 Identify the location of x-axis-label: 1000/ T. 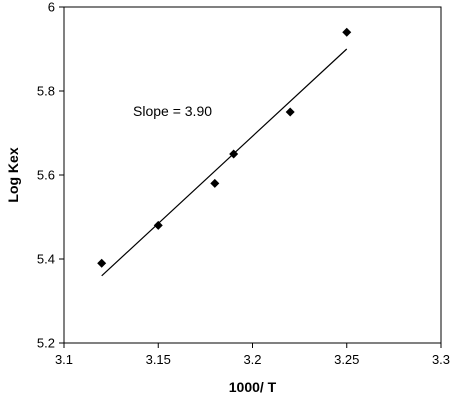
(253, 387).